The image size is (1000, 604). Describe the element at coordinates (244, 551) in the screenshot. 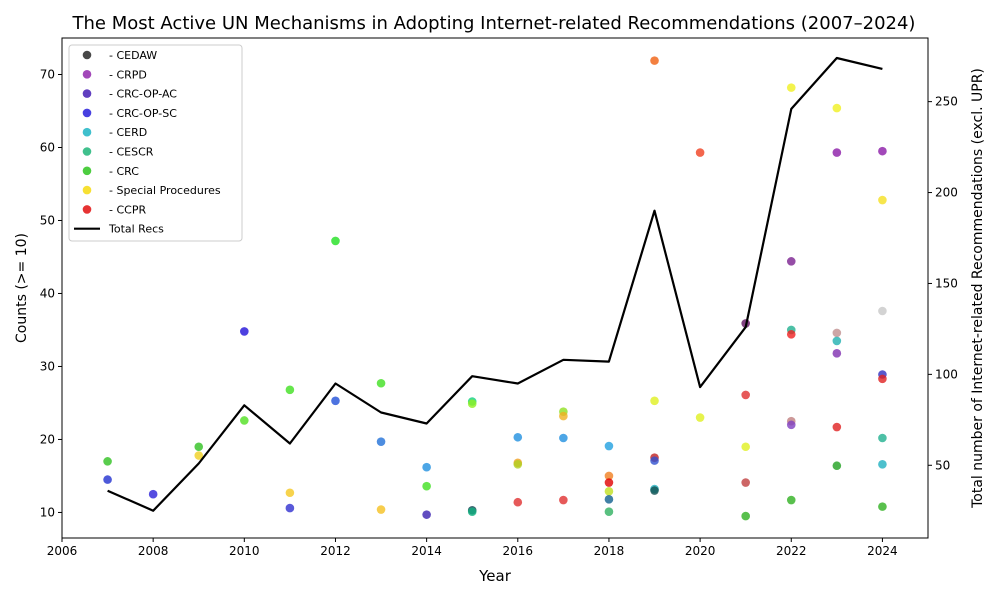

I see `x-tick-label: 2010` at that location.